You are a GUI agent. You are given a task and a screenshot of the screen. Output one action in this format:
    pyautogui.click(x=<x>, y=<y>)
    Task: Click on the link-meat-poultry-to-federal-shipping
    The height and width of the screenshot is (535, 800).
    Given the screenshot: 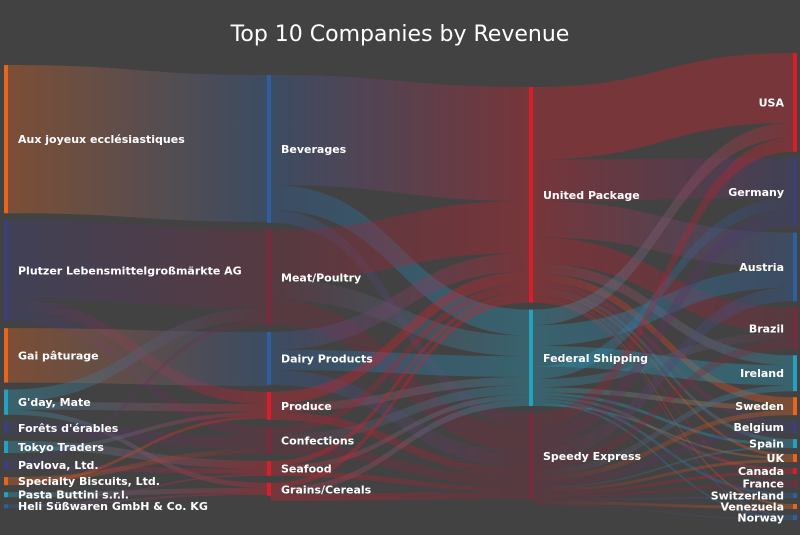 What is the action you would take?
    pyautogui.click(x=400, y=318)
    